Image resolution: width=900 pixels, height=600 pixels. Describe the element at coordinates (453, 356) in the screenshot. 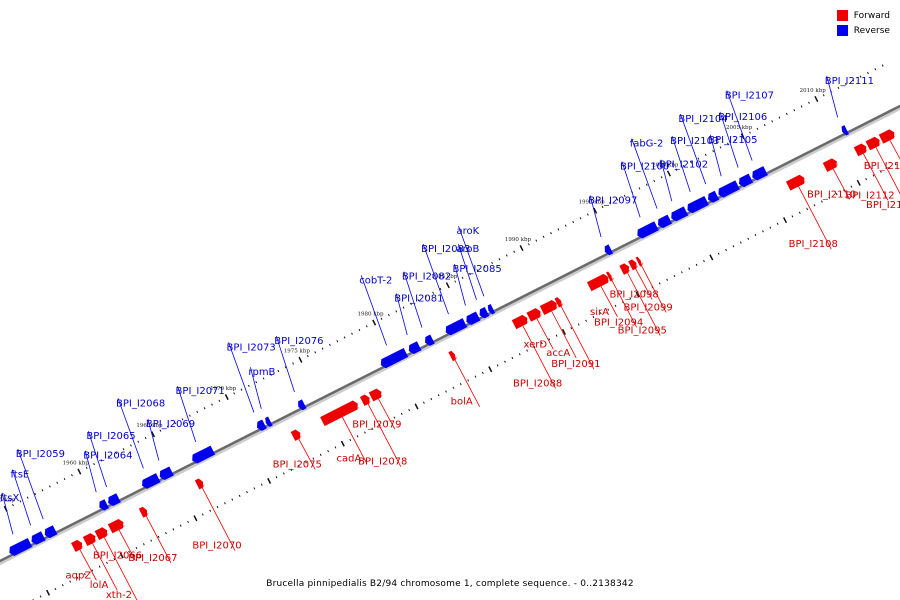

I see `gene-bola` at that location.